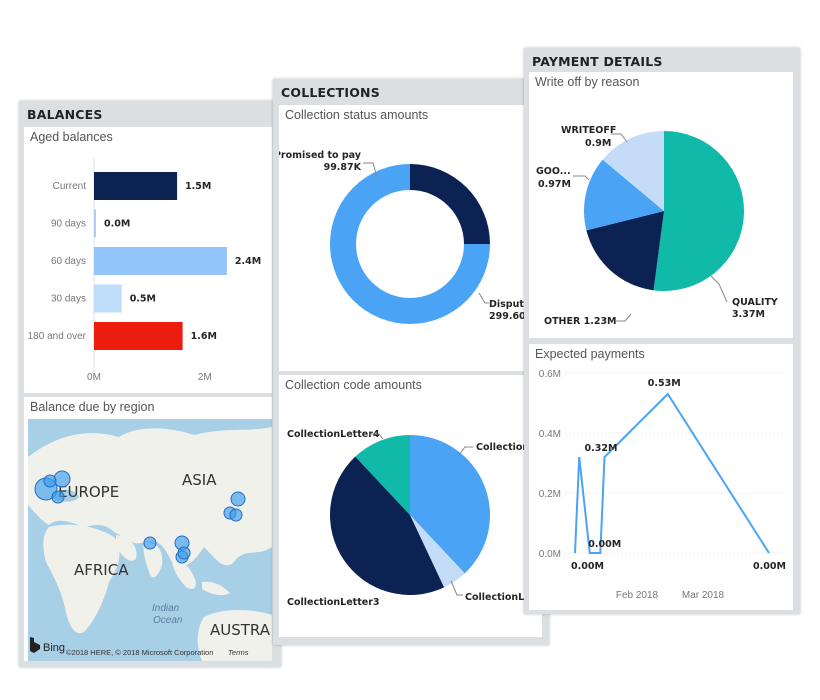  What do you see at coordinates (587, 566) in the screenshot?
I see `point-label: 0.00M` at bounding box center [587, 566].